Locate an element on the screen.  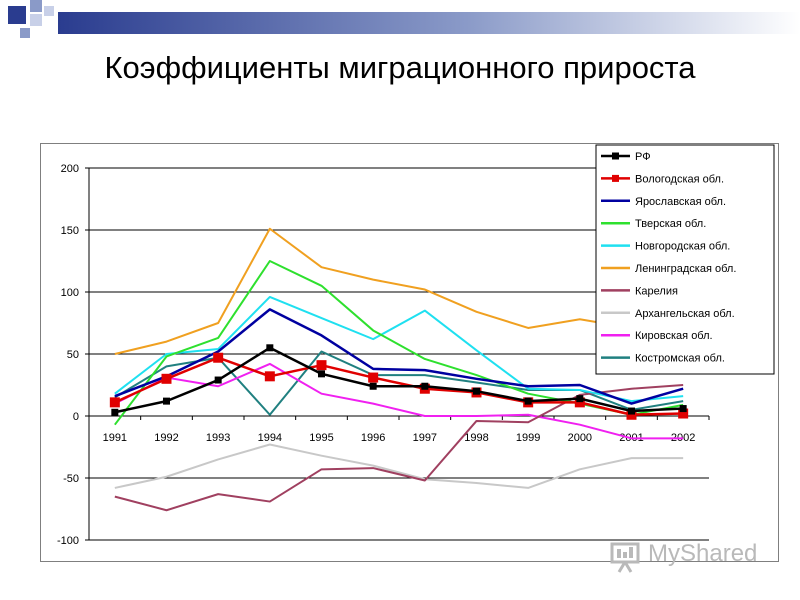
y-tick-label: 50 is located at coordinates (73, 355).